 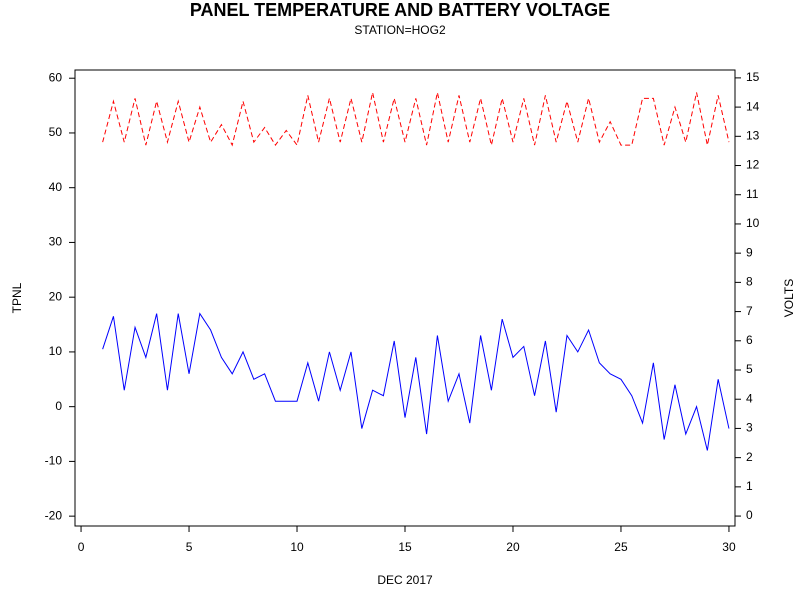 What do you see at coordinates (81, 547) in the screenshot?
I see `x-tick-label: 0` at bounding box center [81, 547].